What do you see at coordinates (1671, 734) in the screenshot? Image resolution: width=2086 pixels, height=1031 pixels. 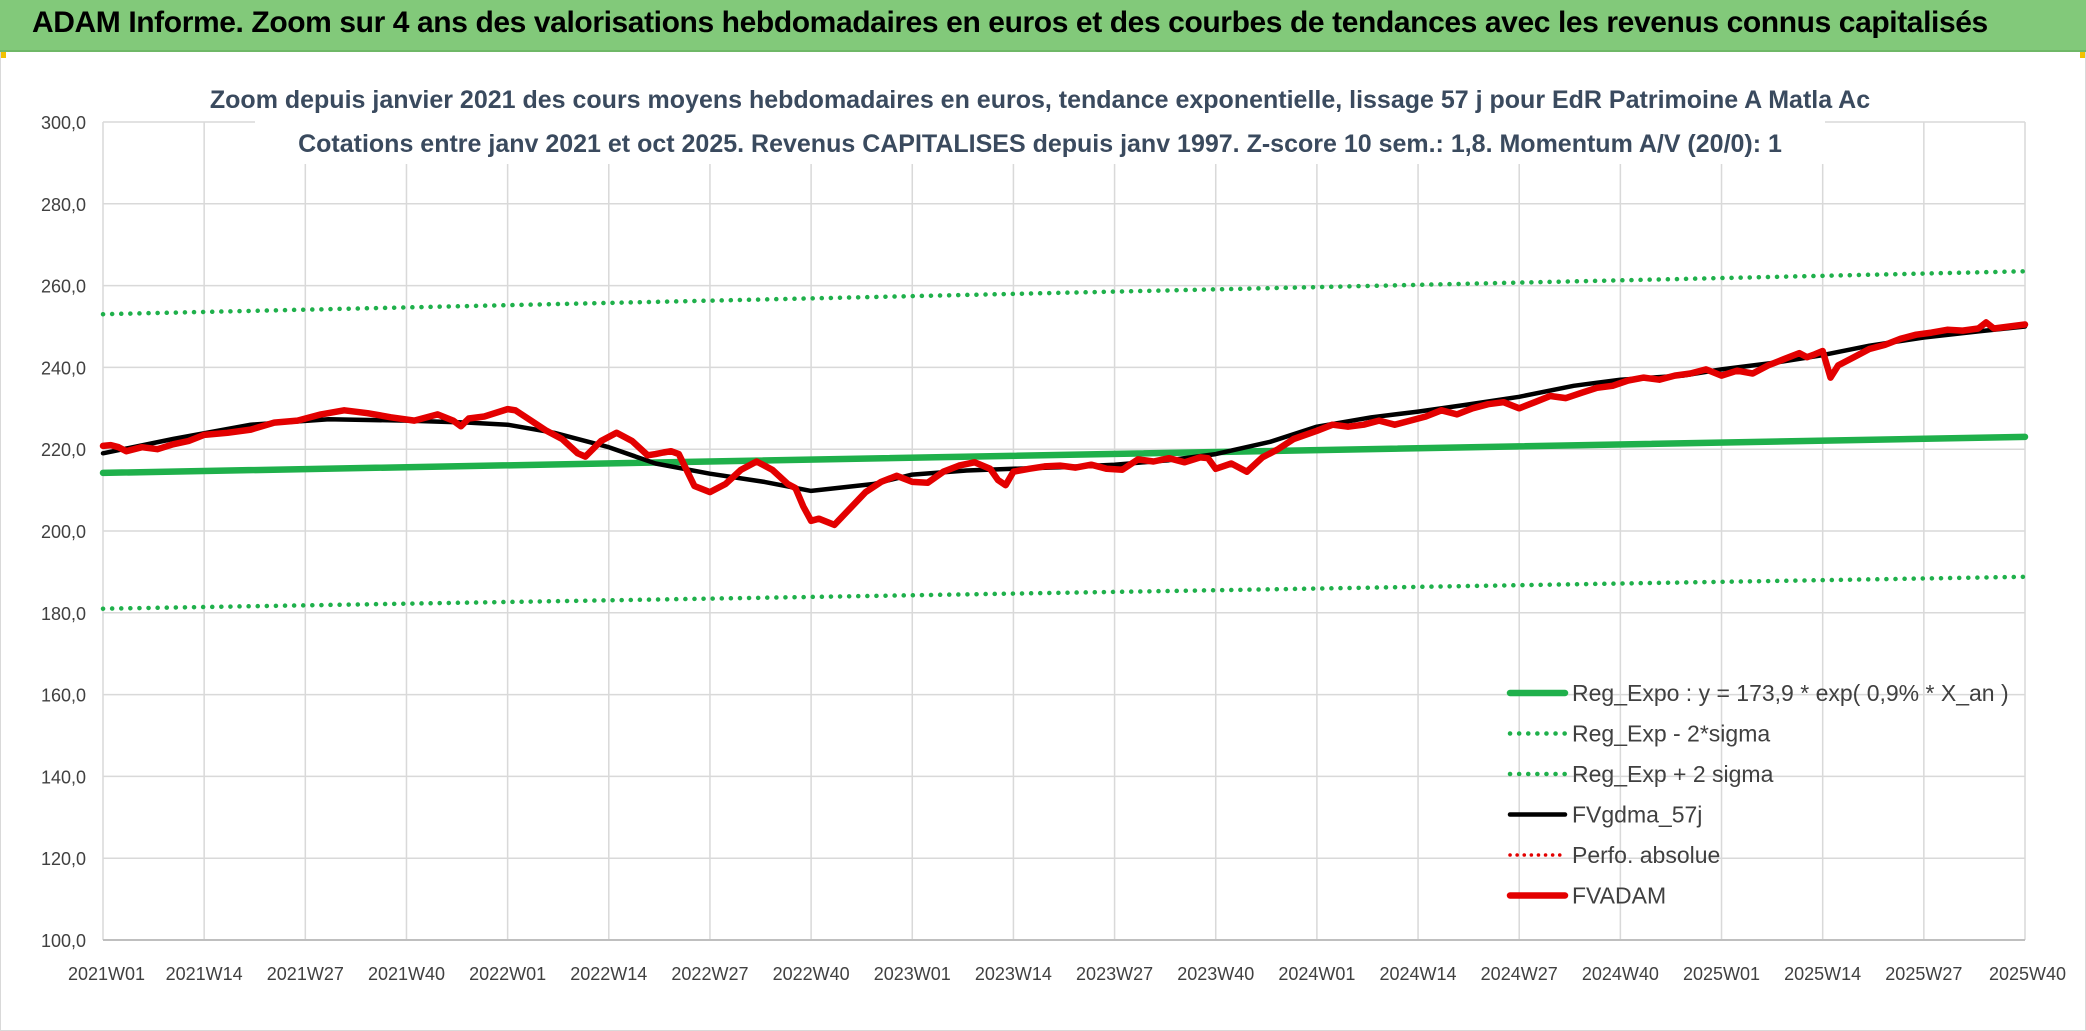 I see `legend-label: Reg_Exp - 2*sigma` at bounding box center [1671, 734].